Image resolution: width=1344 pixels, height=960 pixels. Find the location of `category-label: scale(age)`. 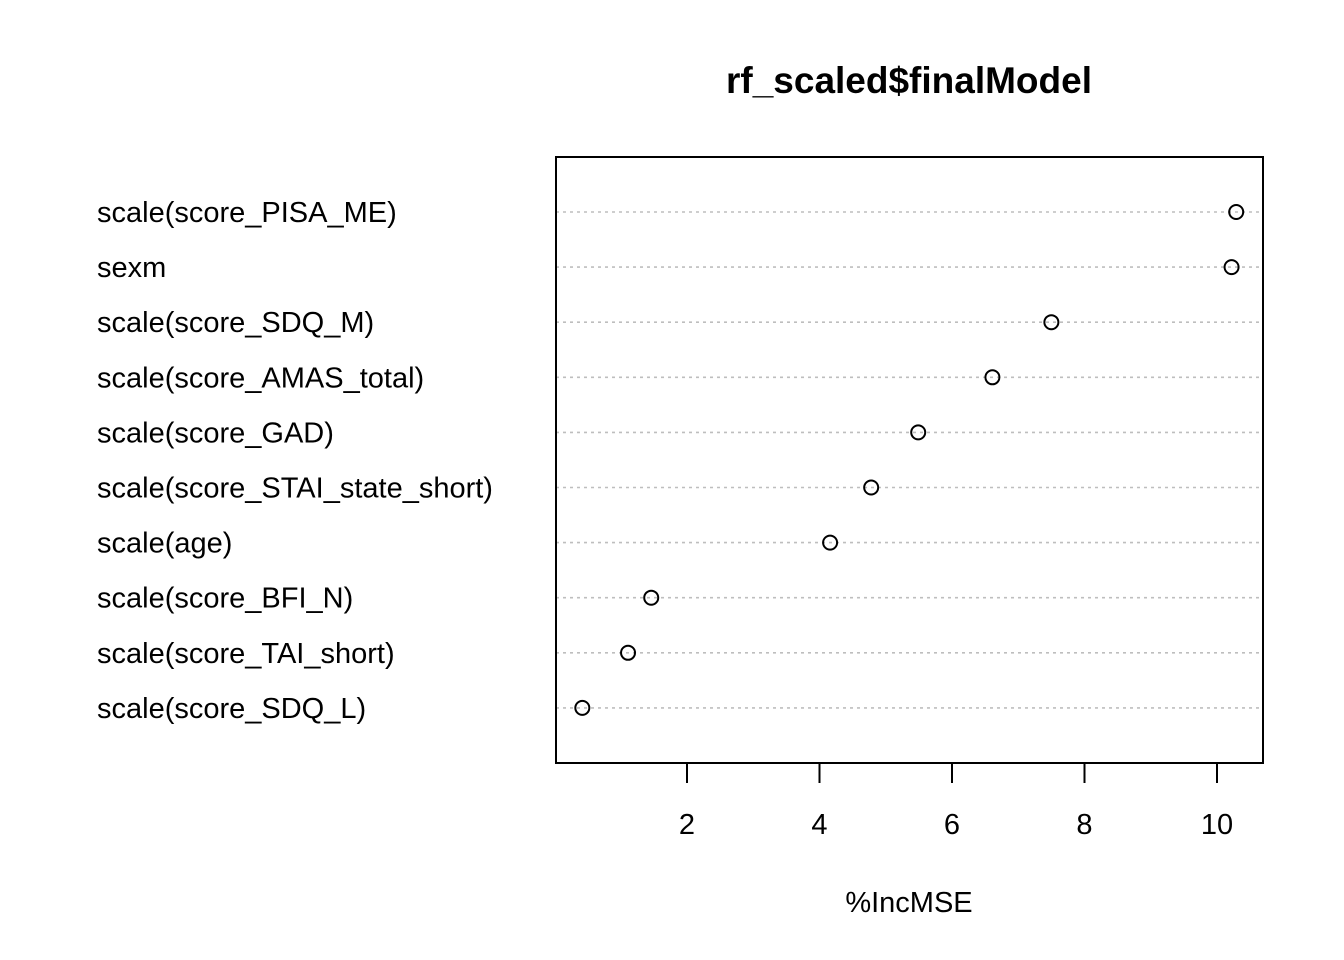

category-label: scale(age) is located at coordinates (164, 544).